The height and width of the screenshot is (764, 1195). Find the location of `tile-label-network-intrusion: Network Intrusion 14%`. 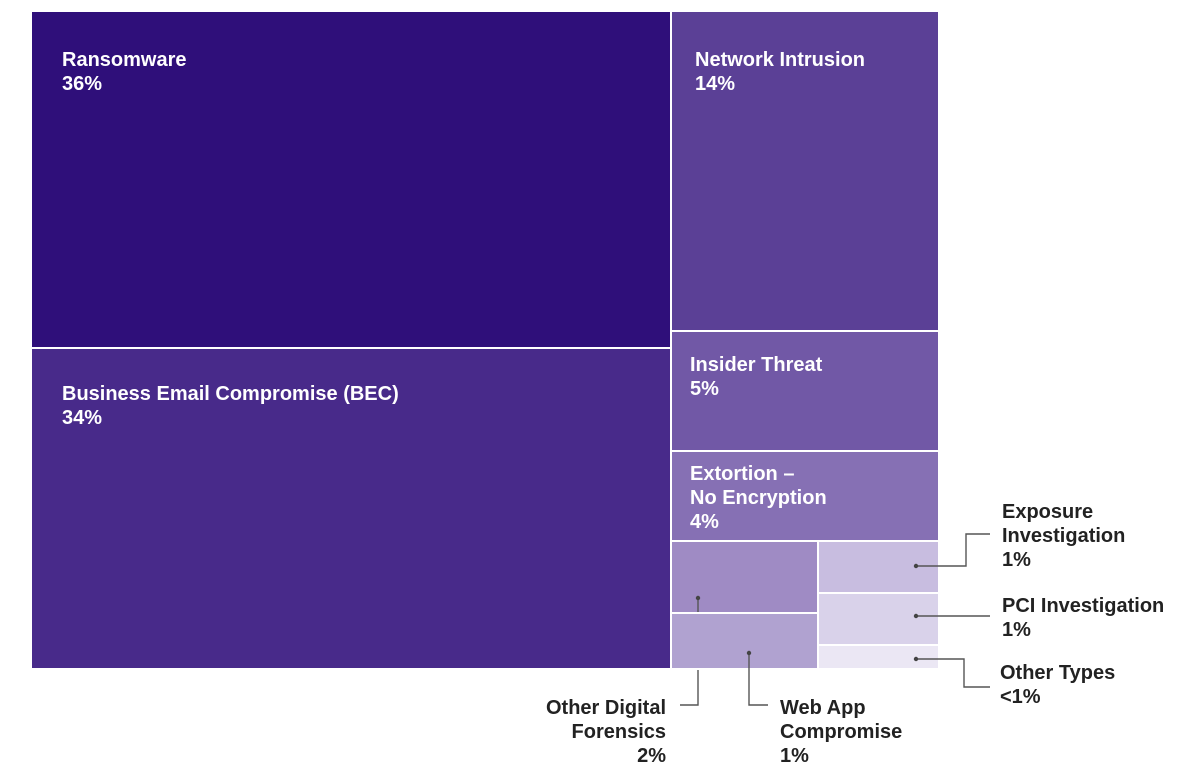

tile-label-network-intrusion: Network Intrusion 14% is located at coordinates (780, 72).